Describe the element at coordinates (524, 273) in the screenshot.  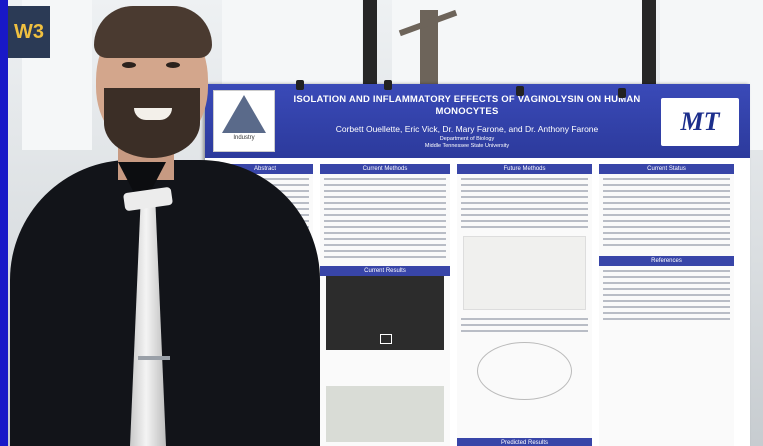
I see `pathway-diagram` at that location.